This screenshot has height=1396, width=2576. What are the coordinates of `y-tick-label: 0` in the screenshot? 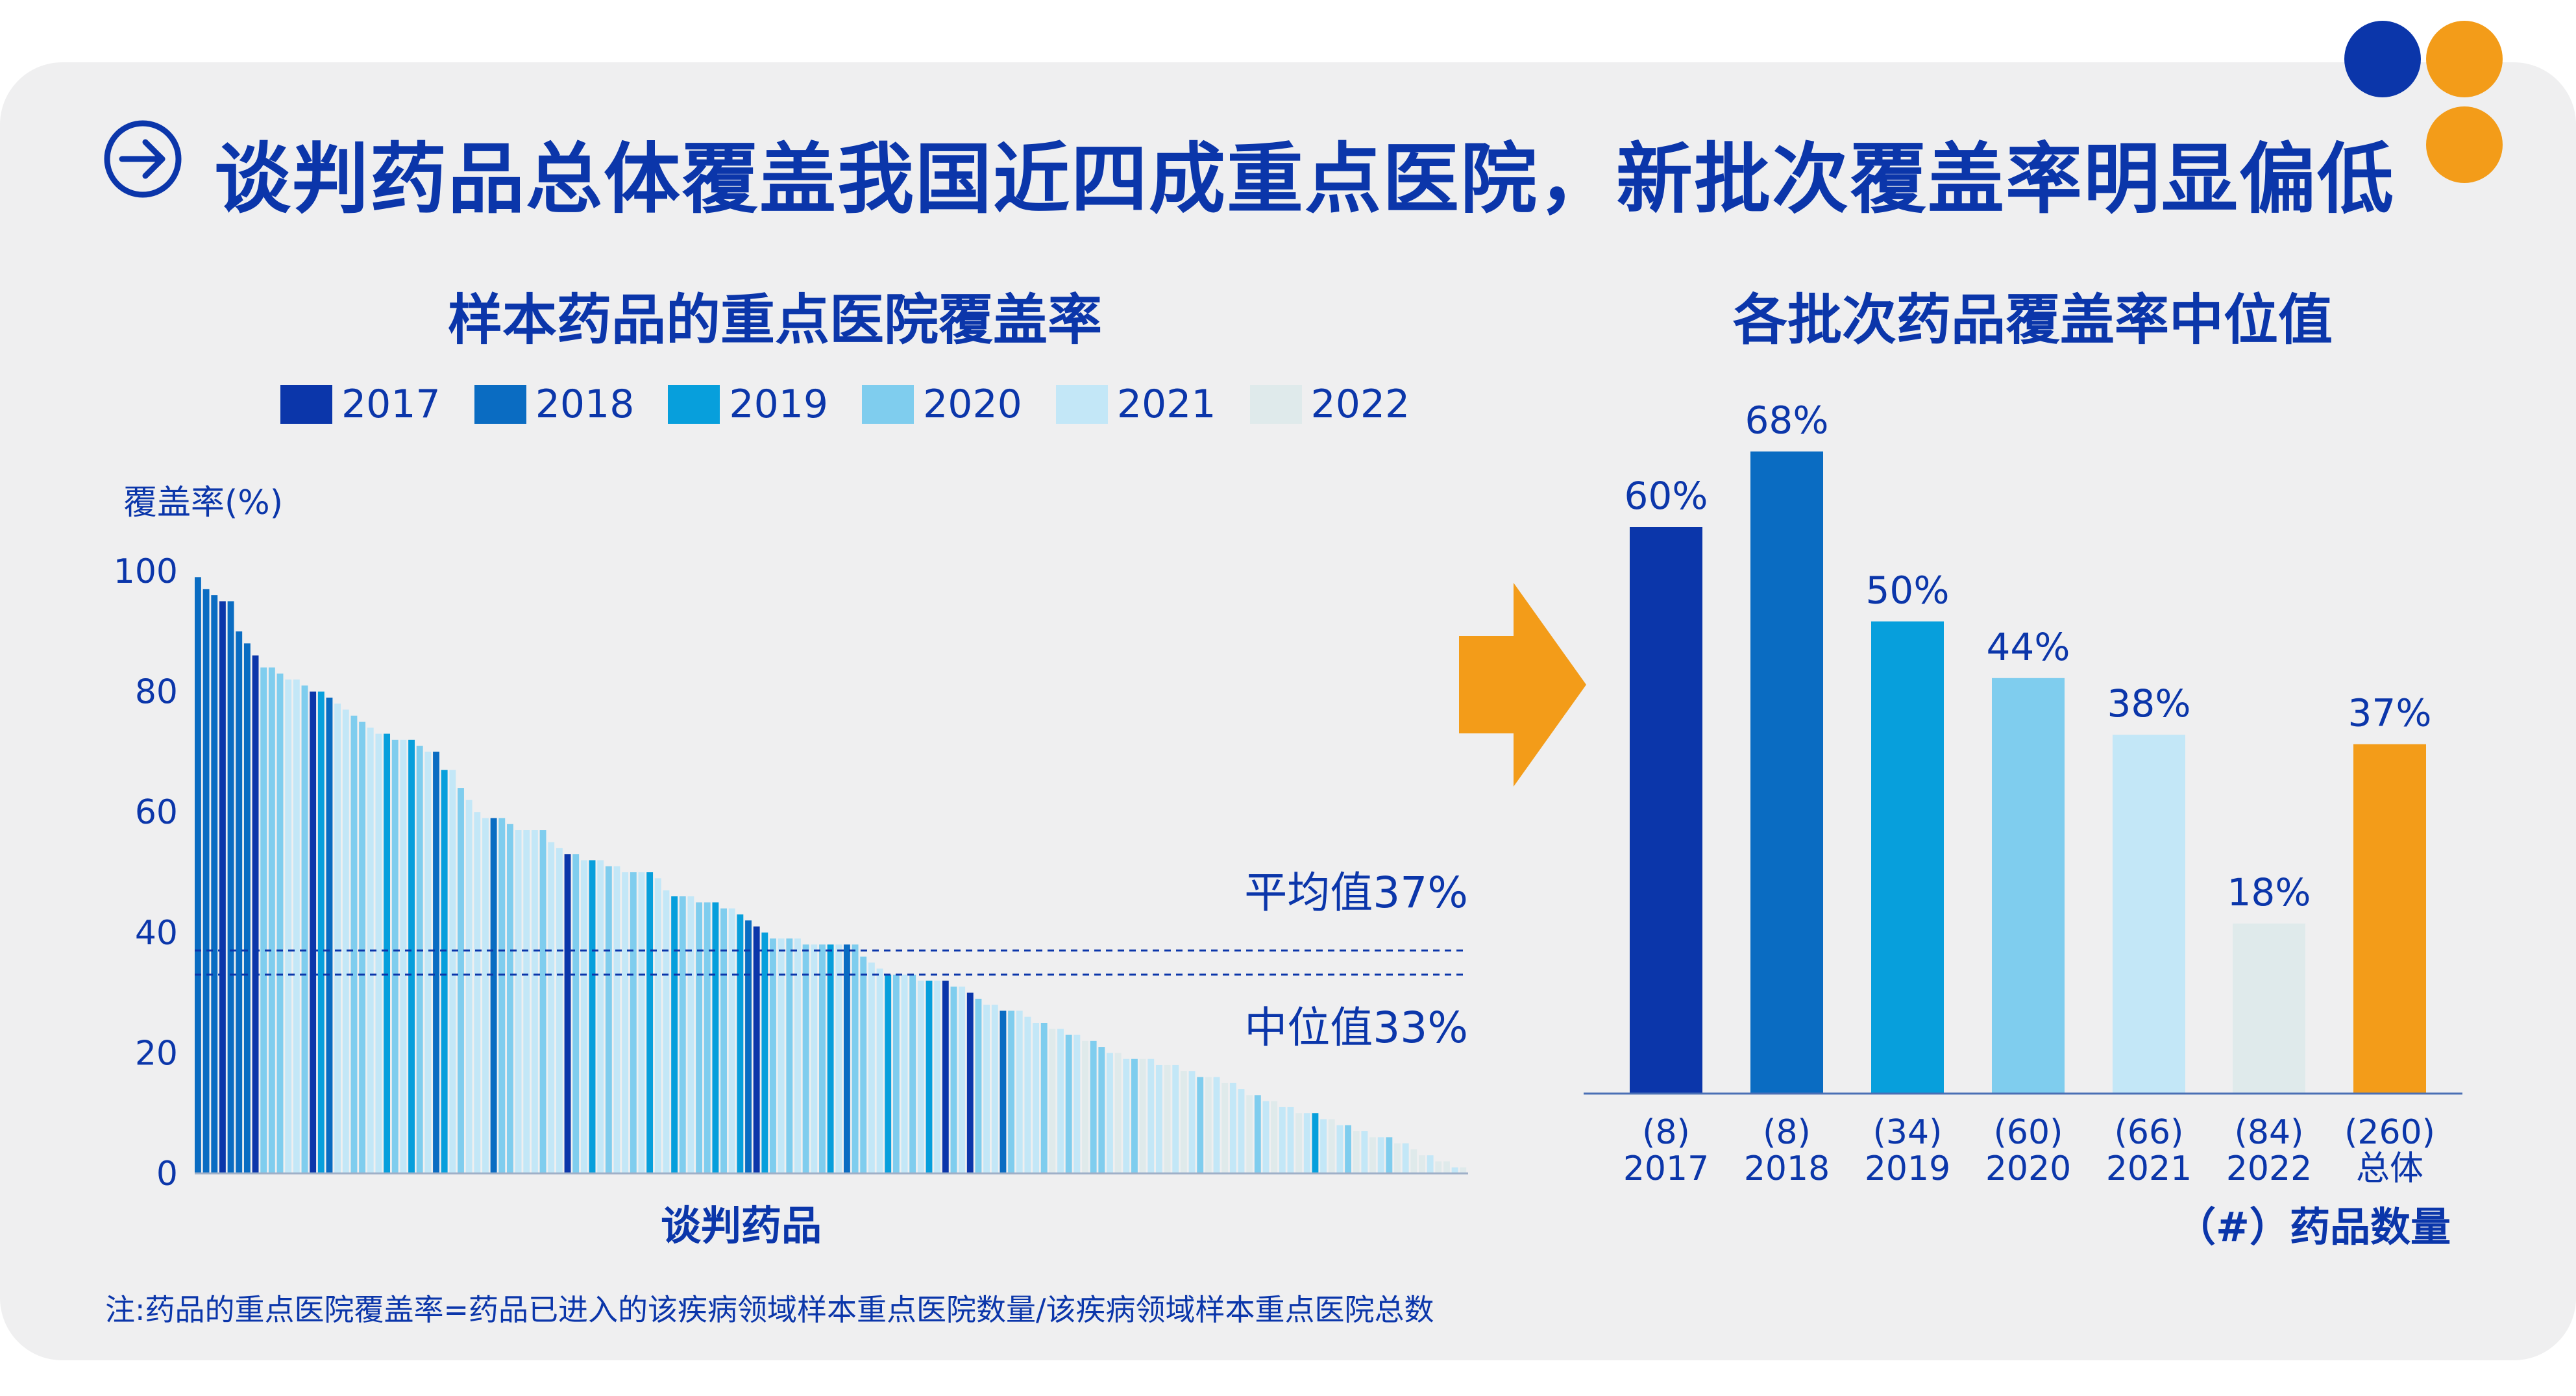 It's located at (167, 1174).